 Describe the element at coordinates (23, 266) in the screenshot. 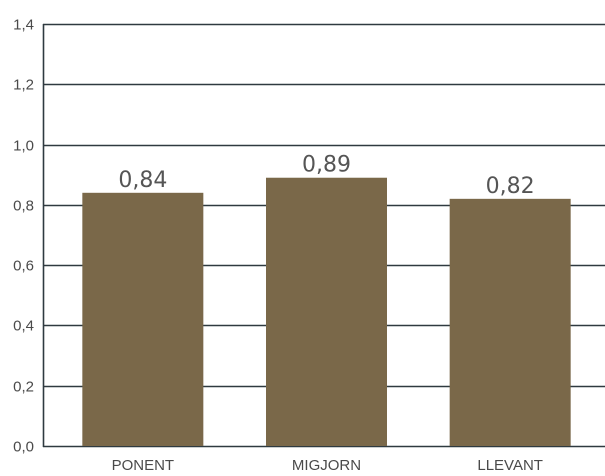

I see `y-tick-label: 0,6` at that location.